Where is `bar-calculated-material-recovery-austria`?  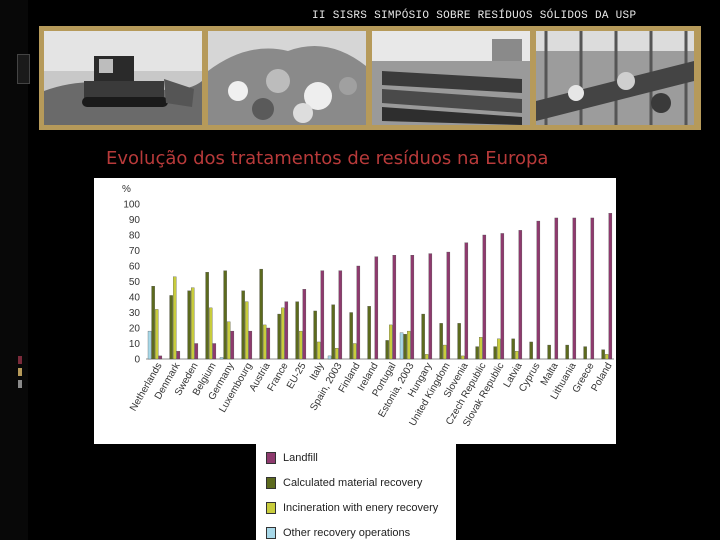
bar-calculated-material-recovery-austria is located at coordinates (261, 314).